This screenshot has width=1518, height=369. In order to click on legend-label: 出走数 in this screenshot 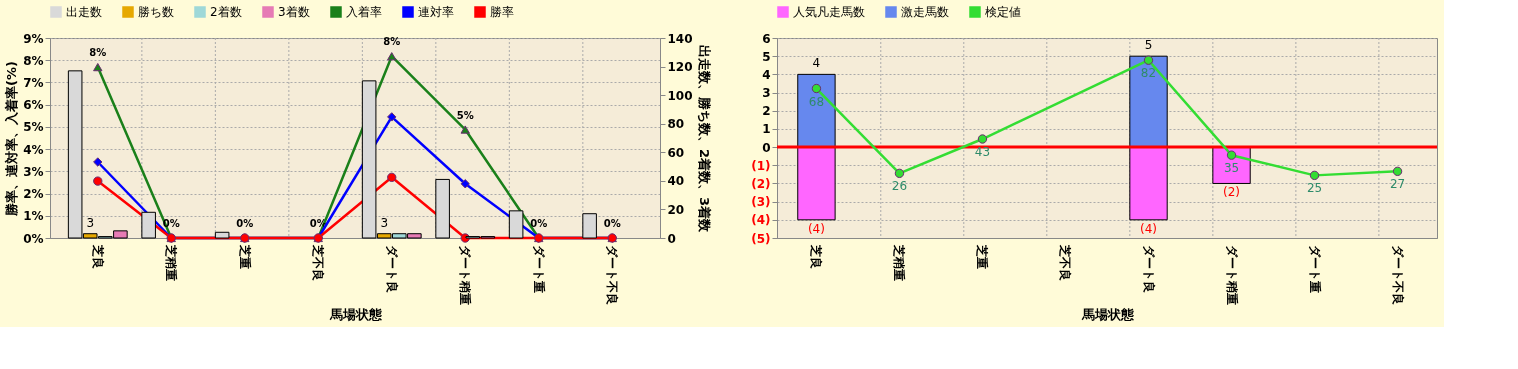, I will do `click(84, 12)`.